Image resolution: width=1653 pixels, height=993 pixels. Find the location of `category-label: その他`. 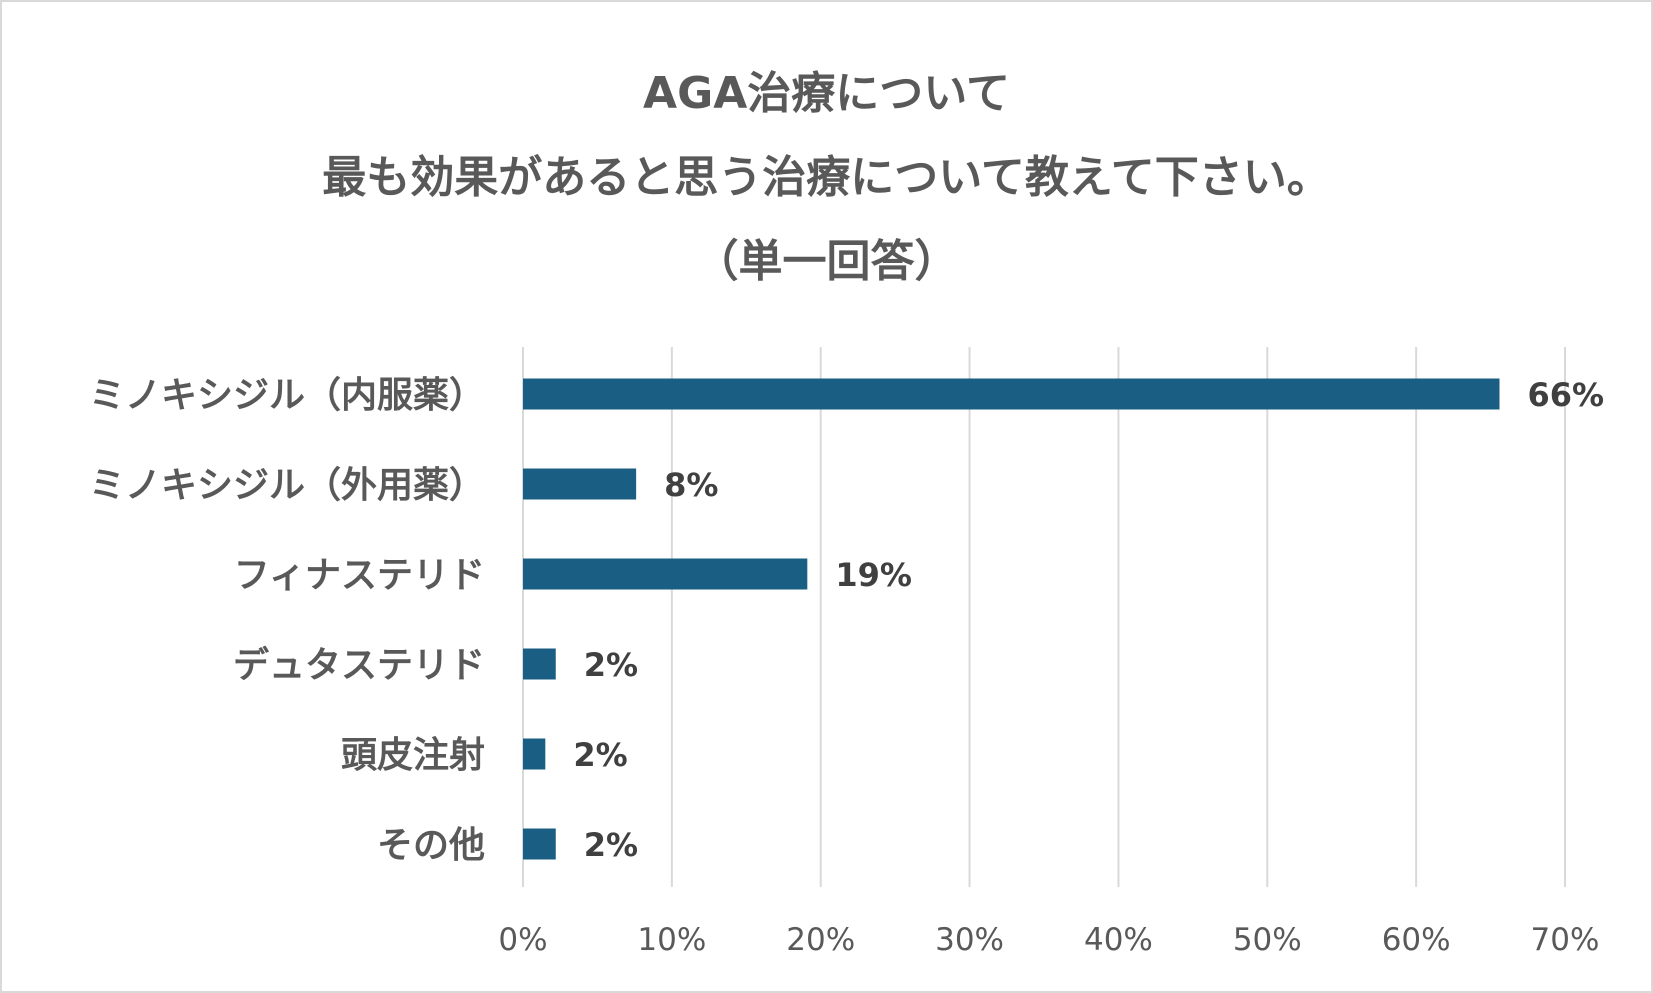

category-label: その他 is located at coordinates (431, 845).